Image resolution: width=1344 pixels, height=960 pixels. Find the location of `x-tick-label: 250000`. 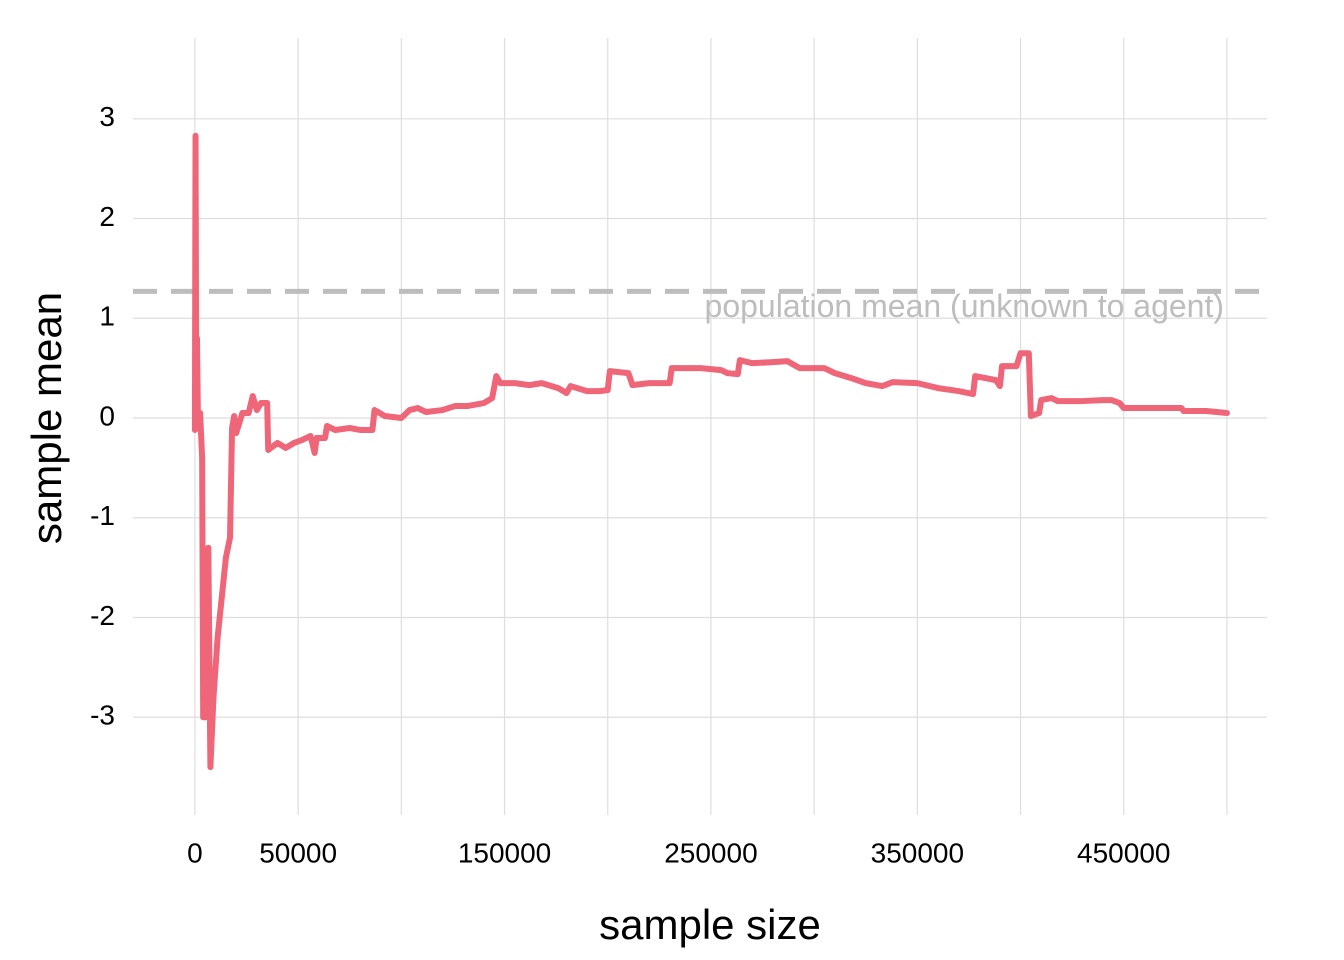

x-tick-label: 250000 is located at coordinates (710, 852).